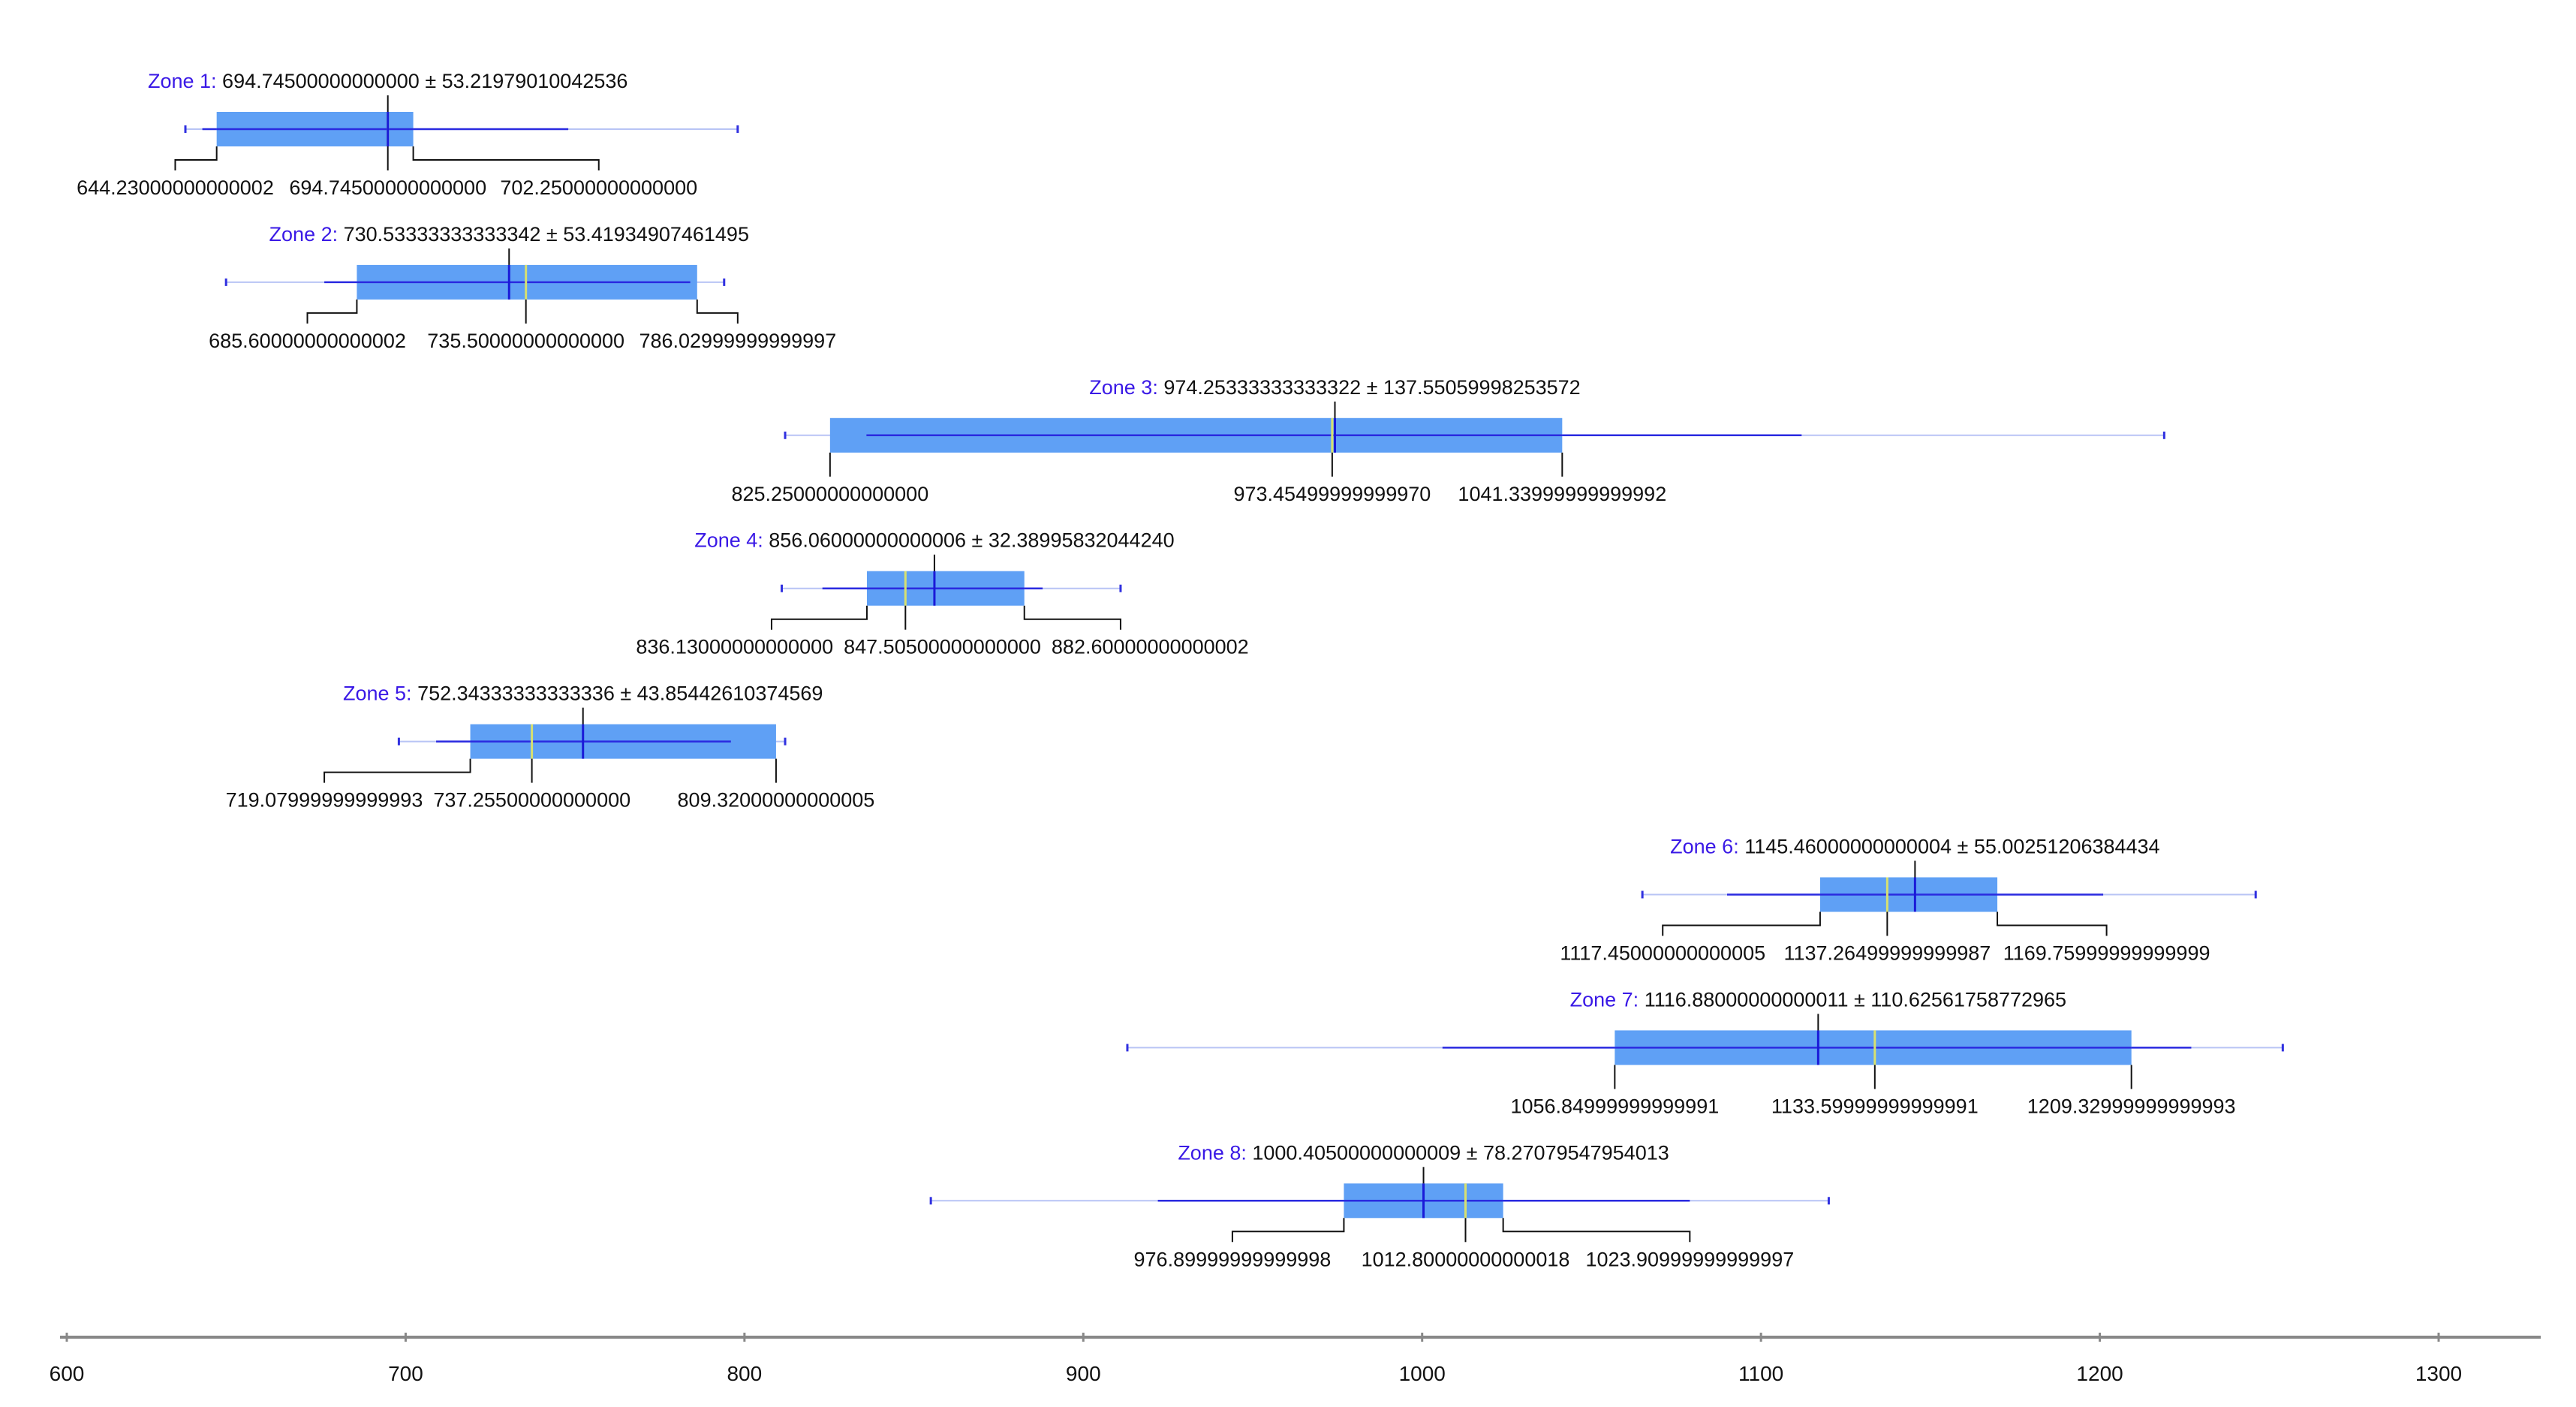  What do you see at coordinates (324, 801) in the screenshot?
I see `q1-label: 719.07999999999993` at bounding box center [324, 801].